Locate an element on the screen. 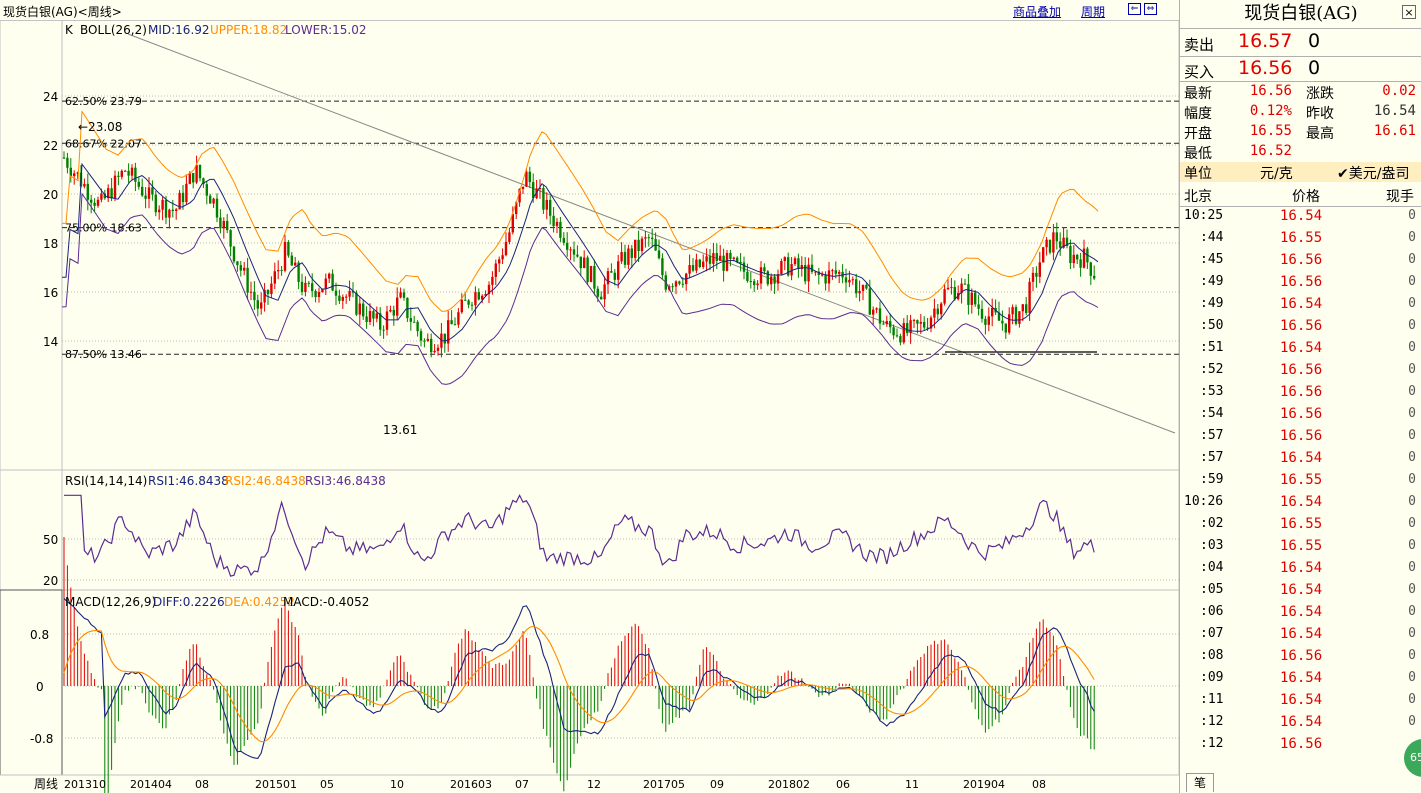  close-icon: × is located at coordinates (1409, 12).